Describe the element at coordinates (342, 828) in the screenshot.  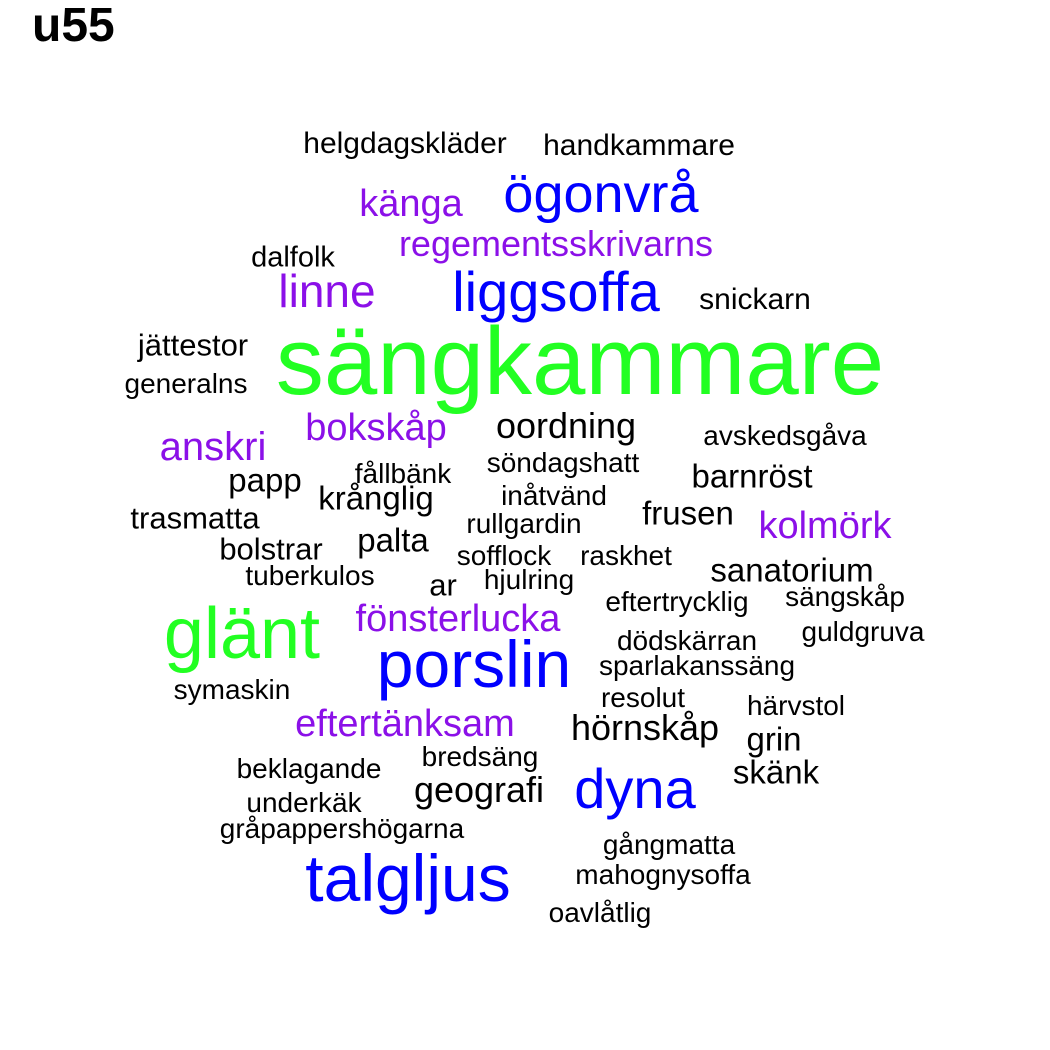
I see `cloud-word: gråpappershögarna` at that location.